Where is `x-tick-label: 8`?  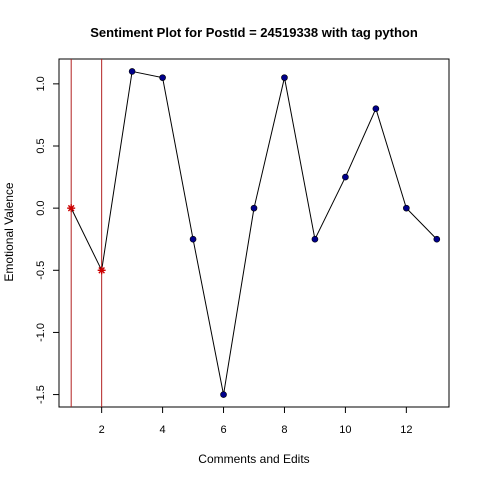 x-tick-label: 8 is located at coordinates (284, 430).